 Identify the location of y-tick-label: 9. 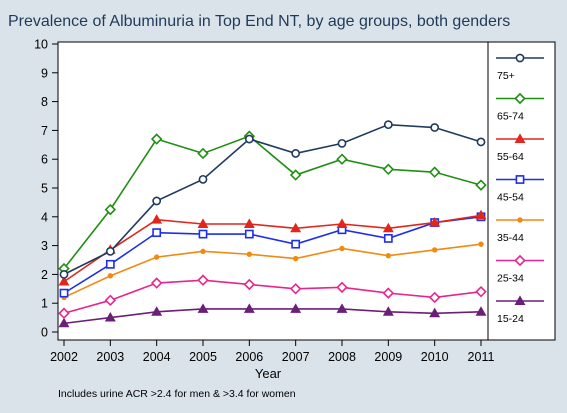
(44, 73).